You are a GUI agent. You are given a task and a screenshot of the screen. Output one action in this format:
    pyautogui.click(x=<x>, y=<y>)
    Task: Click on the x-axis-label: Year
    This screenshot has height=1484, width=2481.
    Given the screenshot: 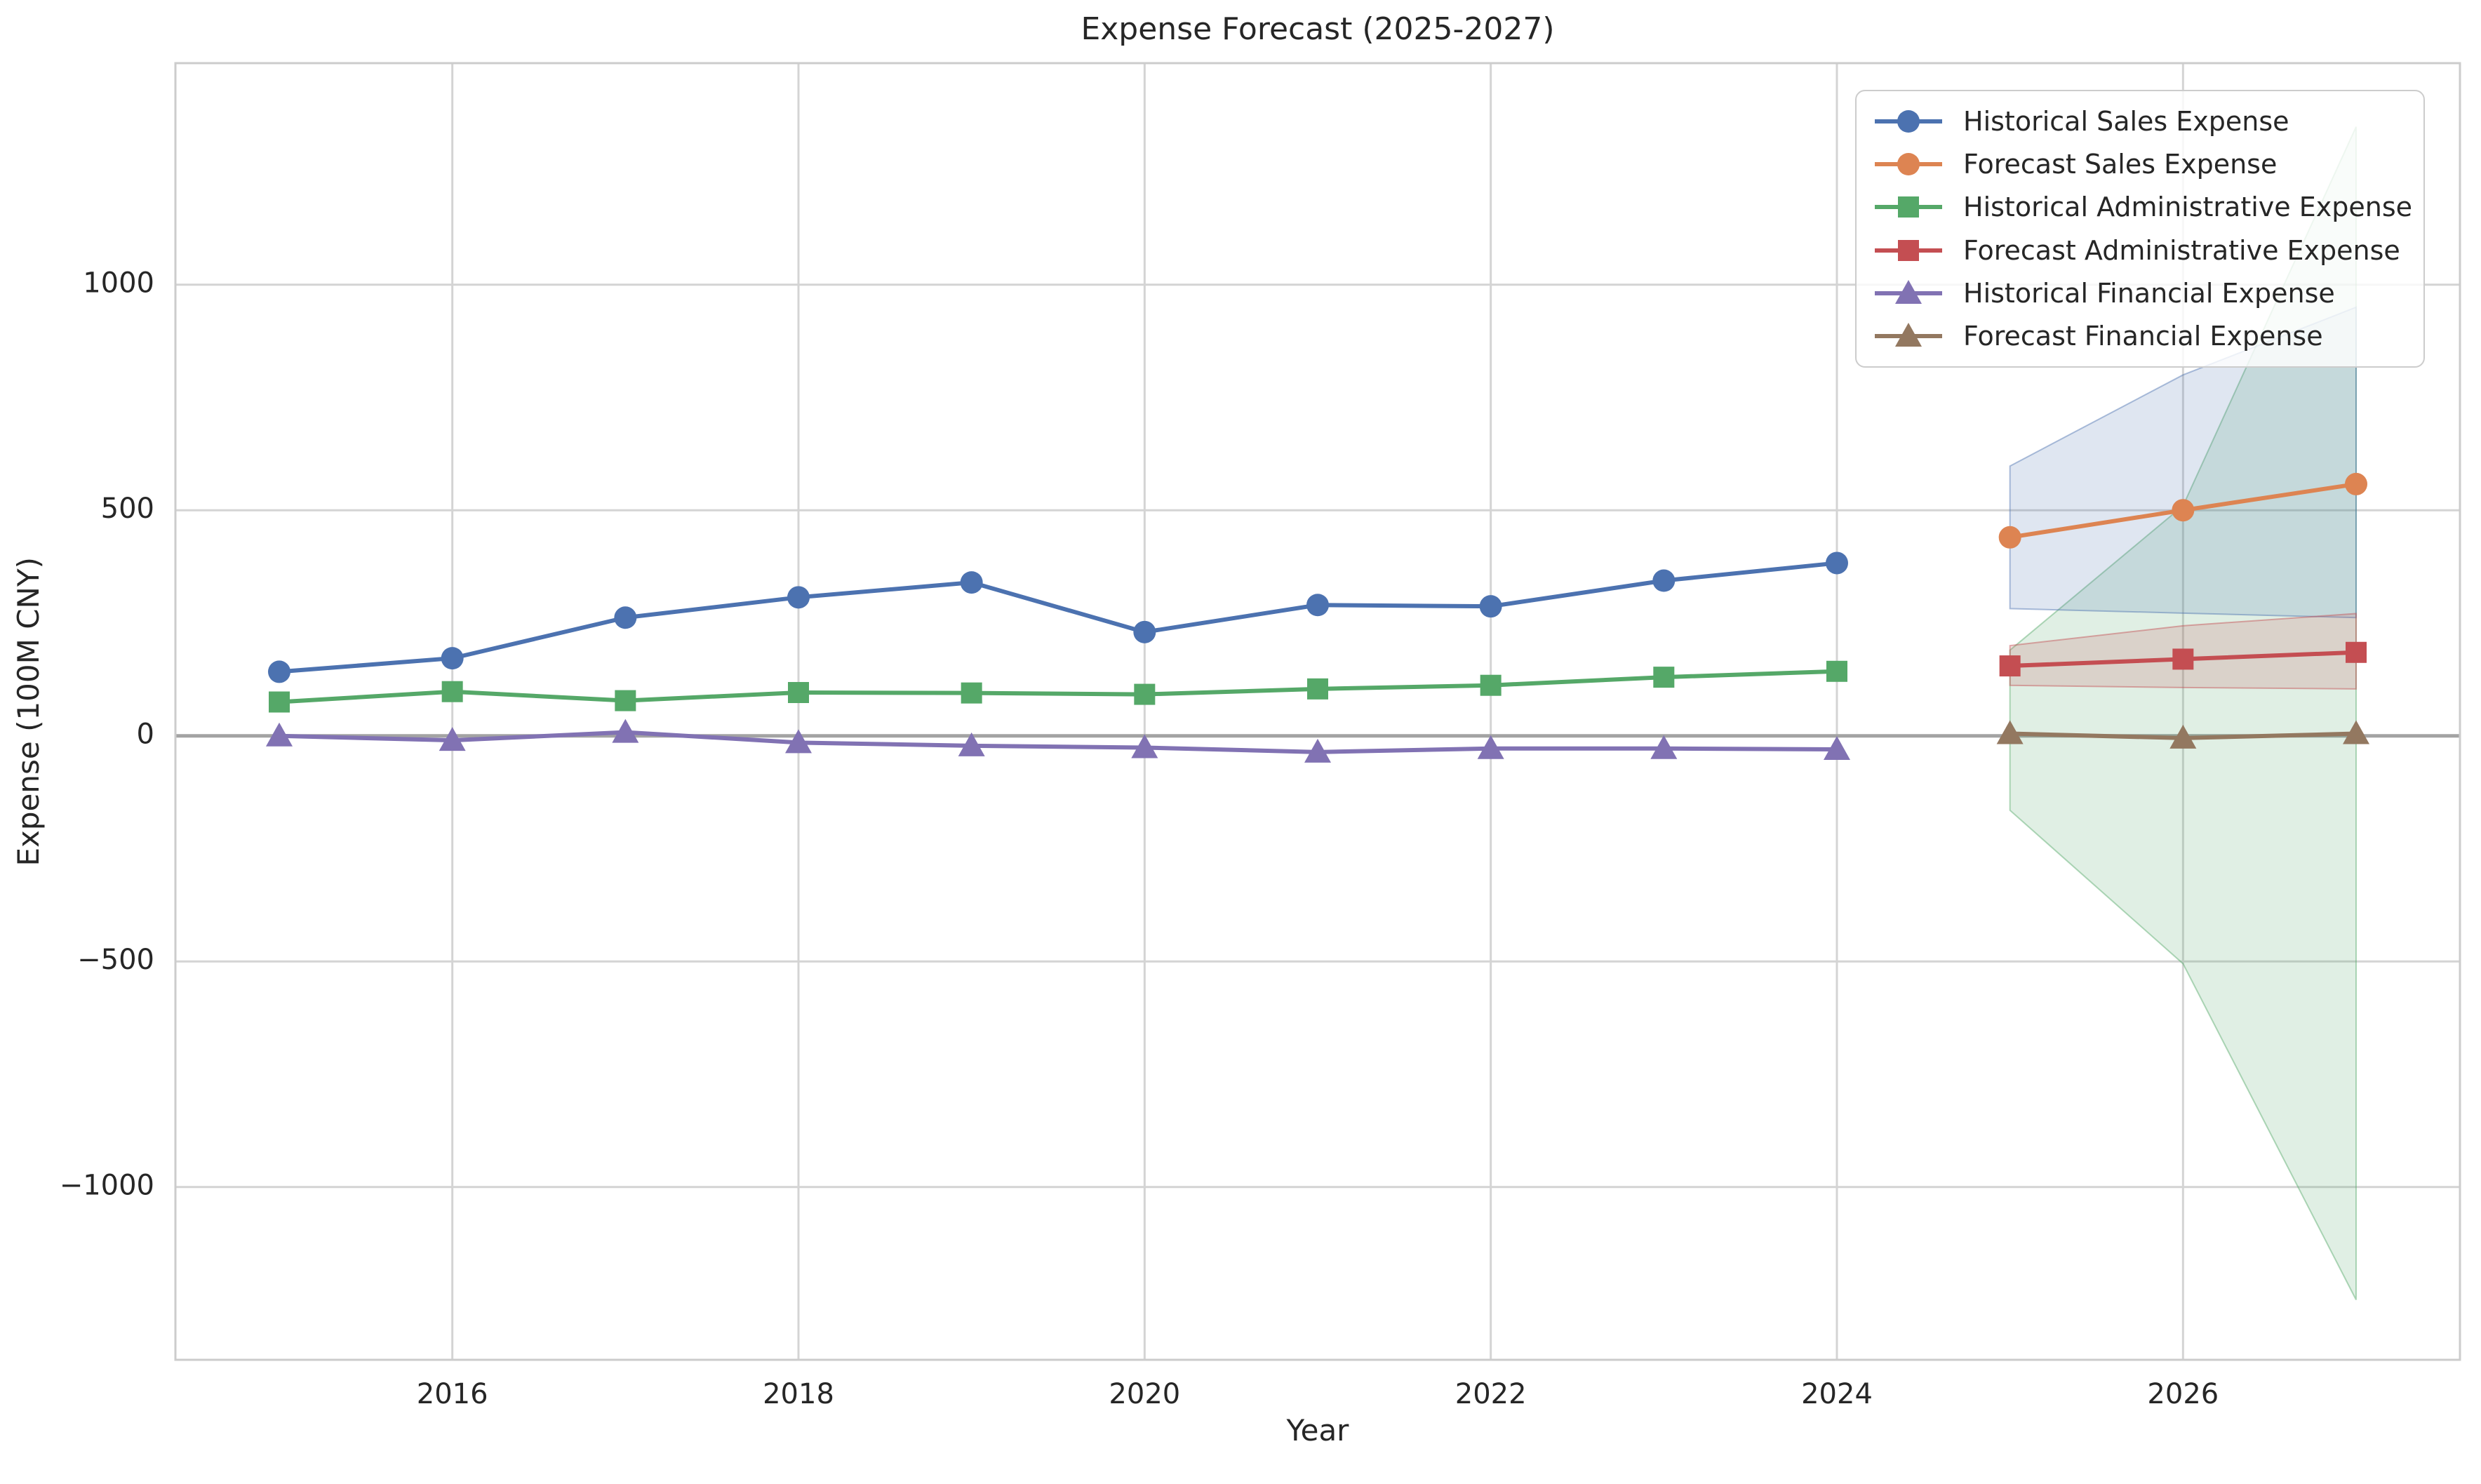 What is the action you would take?
    pyautogui.click(x=1317, y=1430)
    